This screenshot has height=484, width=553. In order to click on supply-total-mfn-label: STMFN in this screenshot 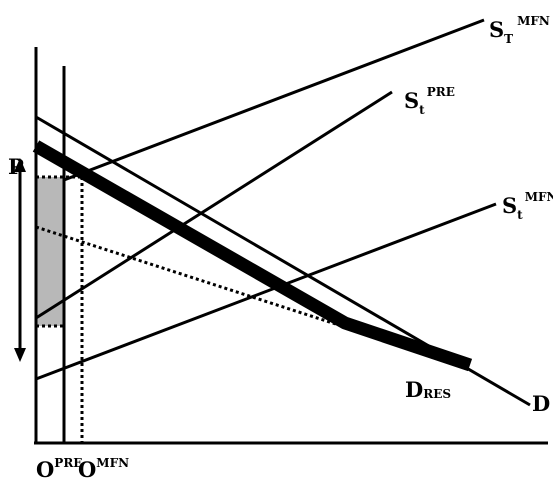, I will do `click(519, 30)`.